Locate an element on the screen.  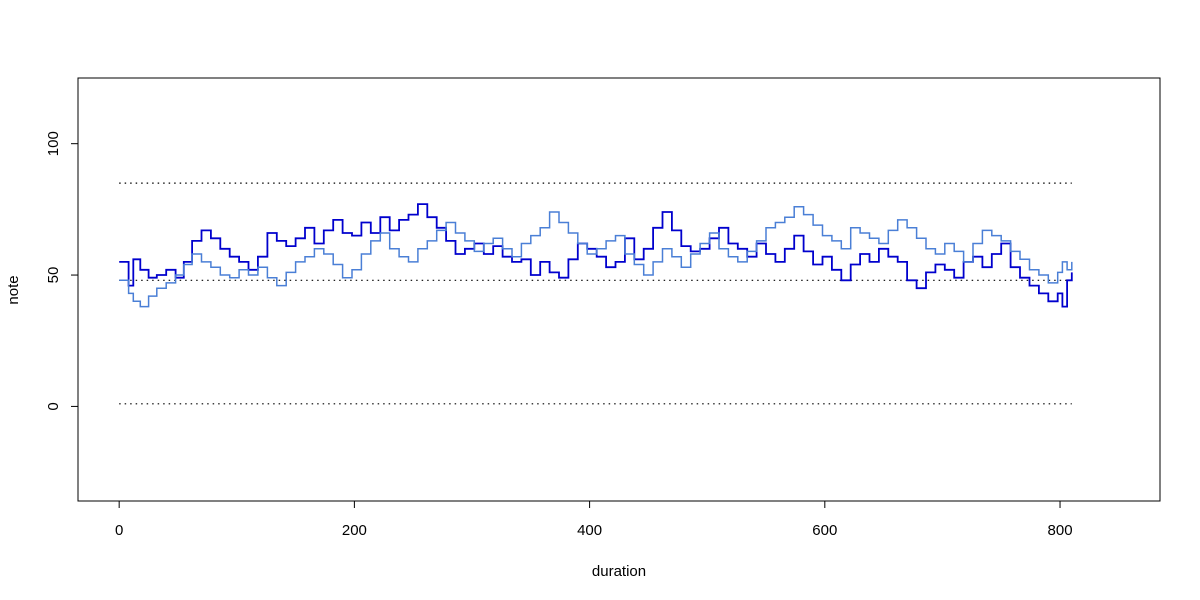
x-tick-label: 400 is located at coordinates (589, 530).